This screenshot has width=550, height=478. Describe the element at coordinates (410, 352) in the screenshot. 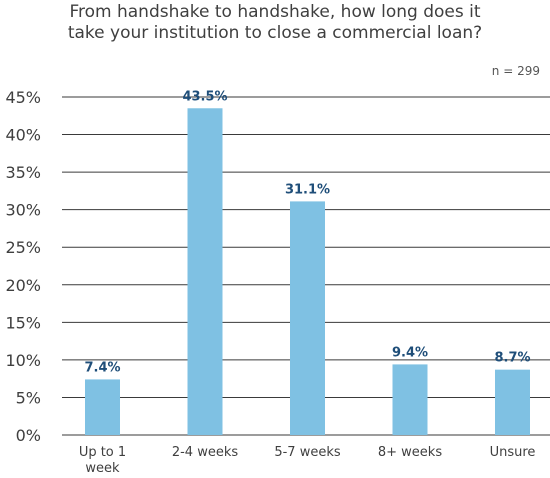

I see `data-label-3: 9.4%` at that location.